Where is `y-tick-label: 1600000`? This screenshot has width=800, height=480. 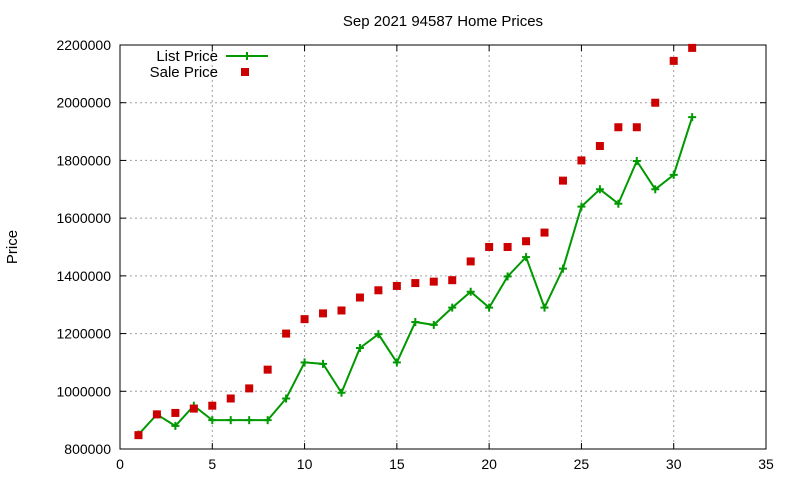 y-tick-label: 1600000 is located at coordinates (83, 218).